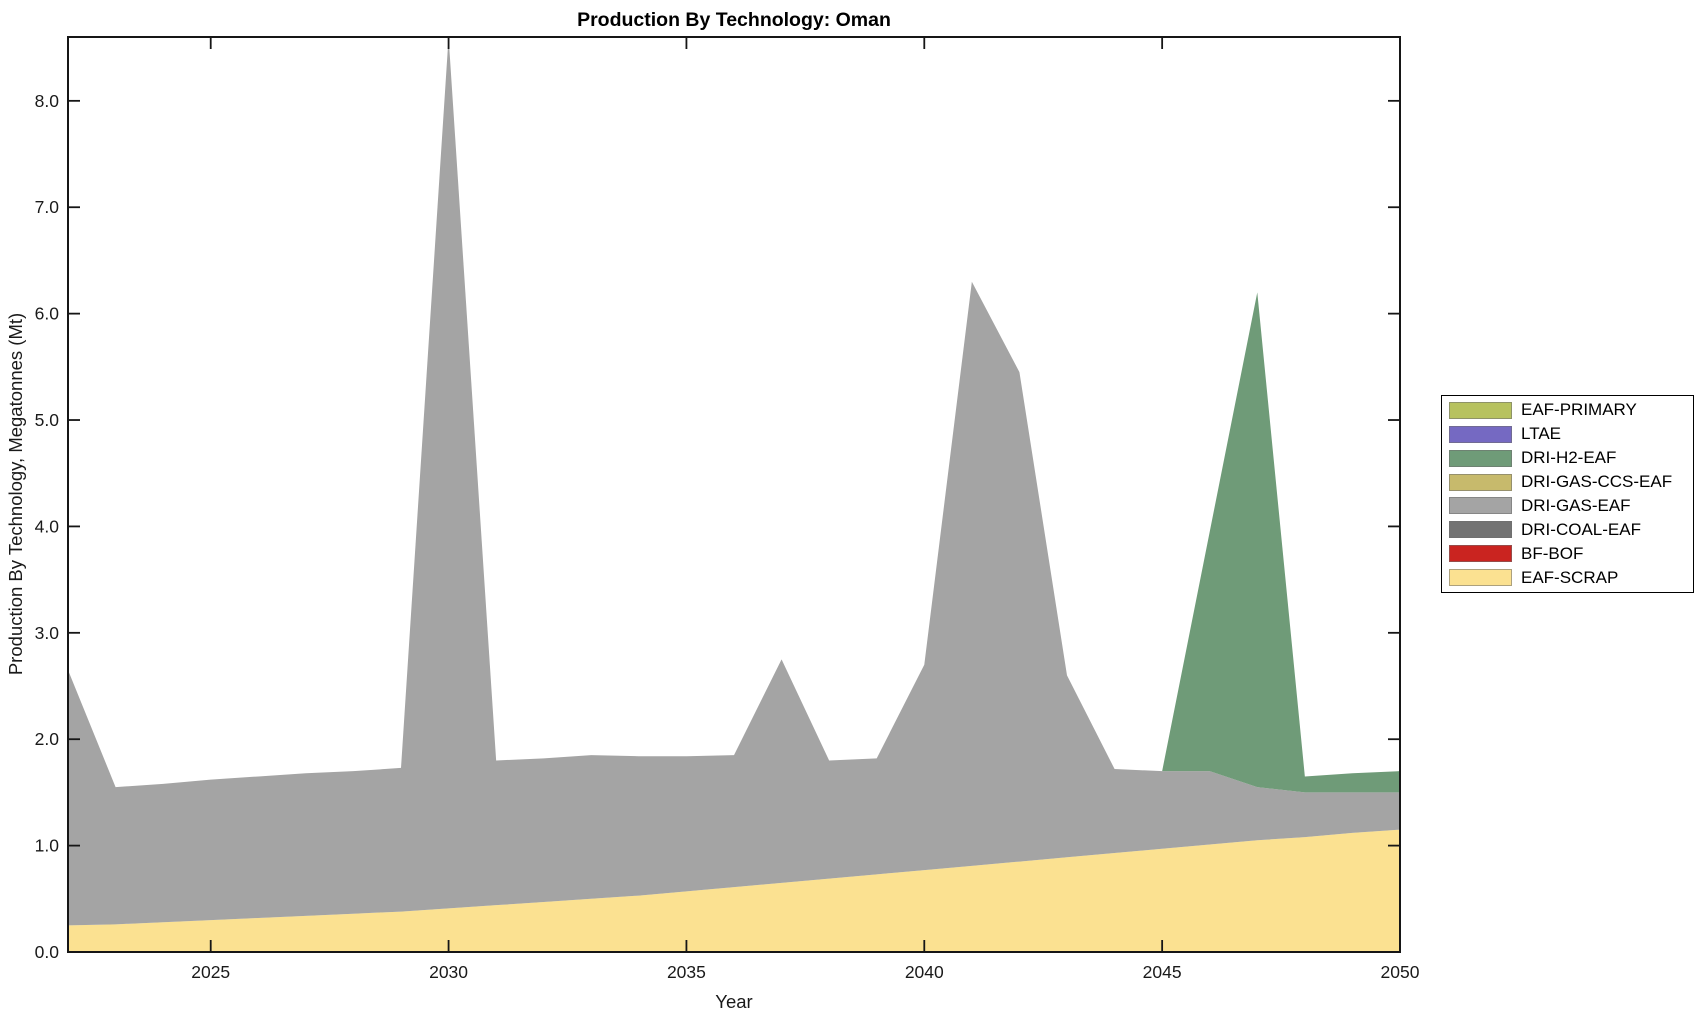  What do you see at coordinates (1581, 529) in the screenshot?
I see `legend-item-label: DRI-COAL-EAF` at bounding box center [1581, 529].